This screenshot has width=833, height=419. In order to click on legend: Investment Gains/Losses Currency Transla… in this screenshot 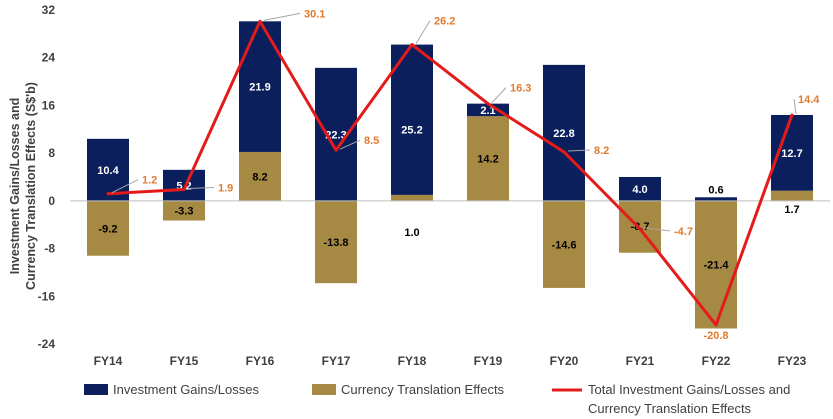, I will do `click(437, 399)`.